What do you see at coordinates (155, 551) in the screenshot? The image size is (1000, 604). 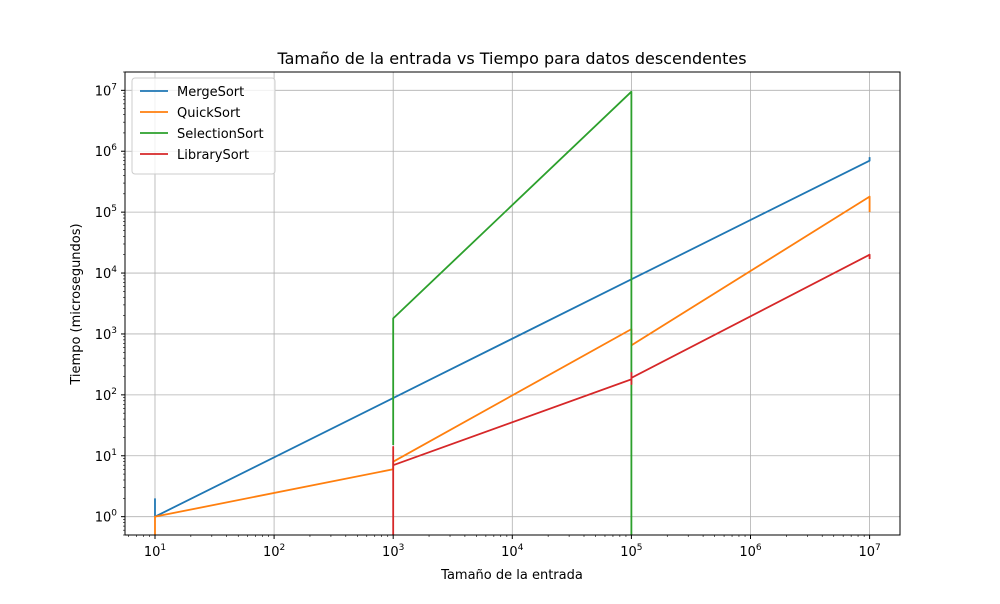 I see `x-tick-label: 10¹` at bounding box center [155, 551].